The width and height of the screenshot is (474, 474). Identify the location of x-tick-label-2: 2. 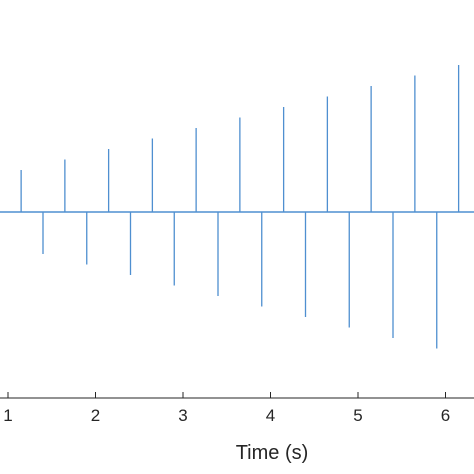
(95, 415).